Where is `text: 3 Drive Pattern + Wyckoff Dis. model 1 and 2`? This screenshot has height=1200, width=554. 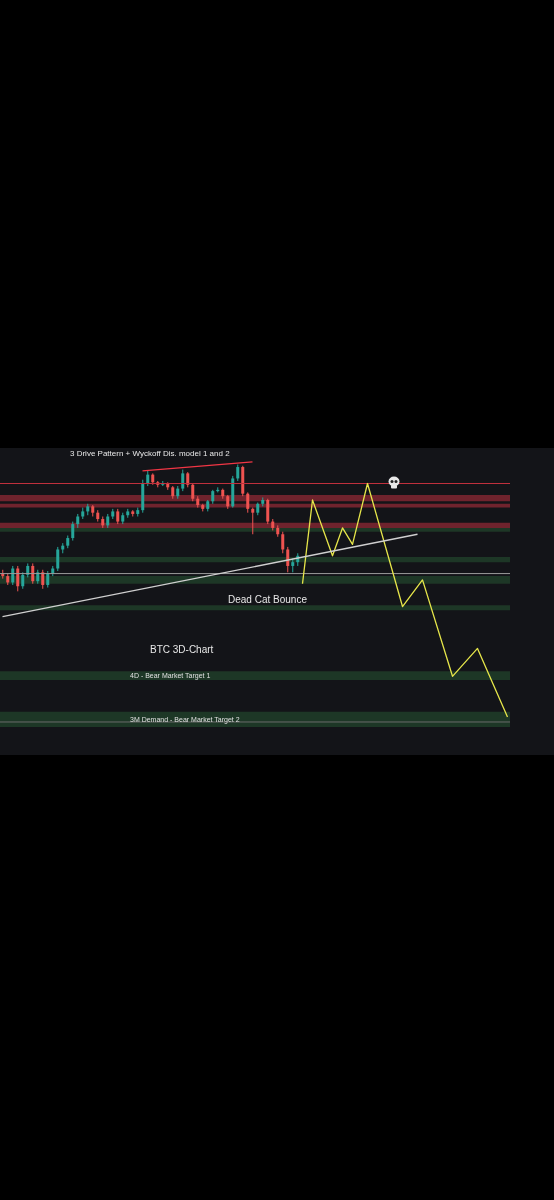
text: 3 Drive Pattern + Wyckoff Dis. model 1 and 2 is located at coordinates (150, 453).